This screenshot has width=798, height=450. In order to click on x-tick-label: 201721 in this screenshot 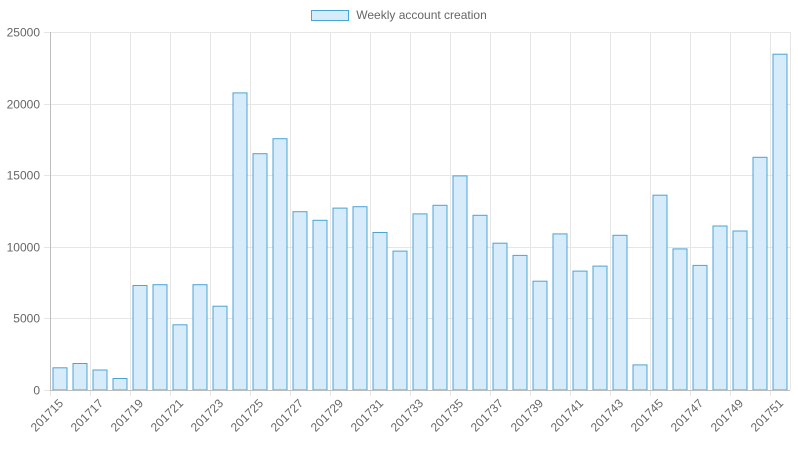, I will do `click(167, 415)`.